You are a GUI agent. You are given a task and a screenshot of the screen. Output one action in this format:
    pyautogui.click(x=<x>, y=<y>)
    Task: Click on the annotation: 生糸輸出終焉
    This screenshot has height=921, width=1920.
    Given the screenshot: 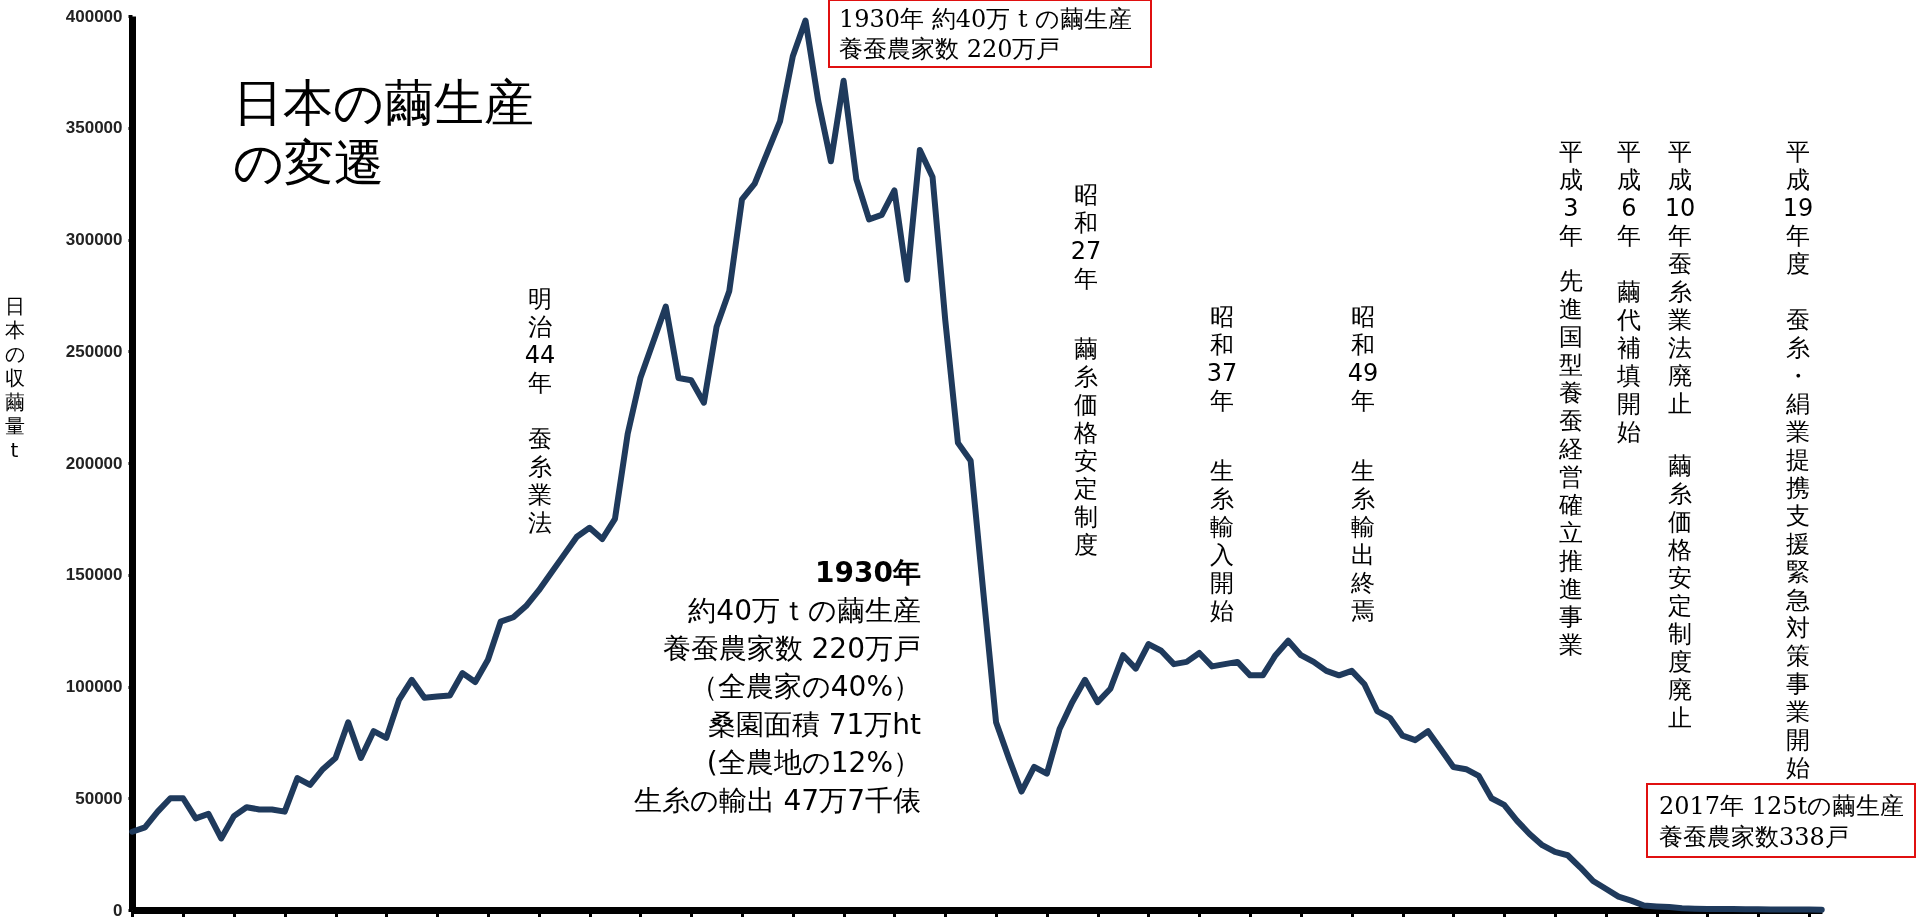 What is the action you would take?
    pyautogui.click(x=1362, y=541)
    